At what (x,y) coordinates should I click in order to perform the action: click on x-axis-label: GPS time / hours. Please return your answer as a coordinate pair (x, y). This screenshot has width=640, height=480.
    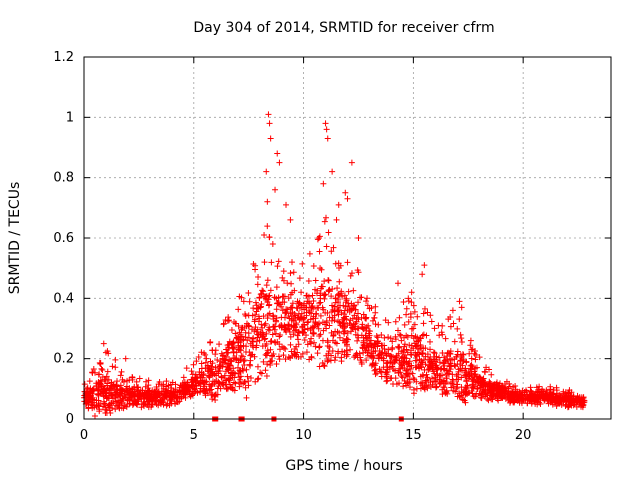
    Looking at the image, I should click on (343, 466).